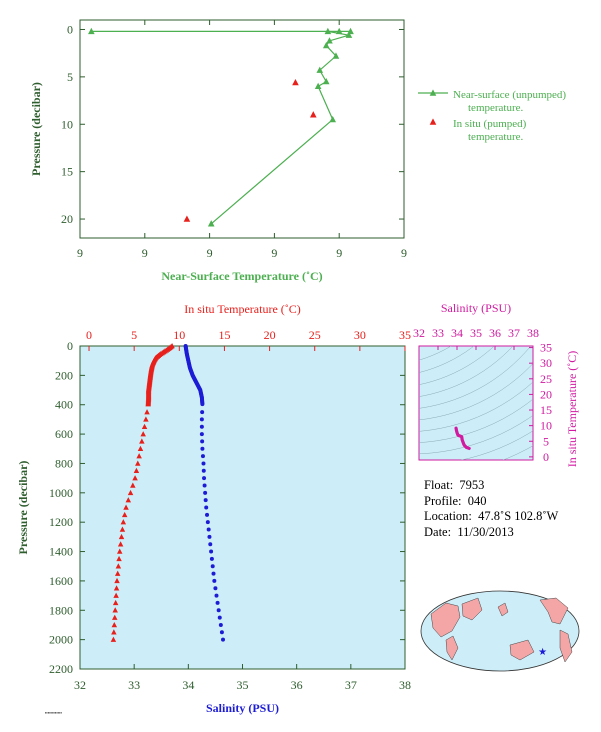 Image resolution: width=601 pixels, height=732 pixels. I want to click on ts-x-tick-label: 37, so click(514, 333).